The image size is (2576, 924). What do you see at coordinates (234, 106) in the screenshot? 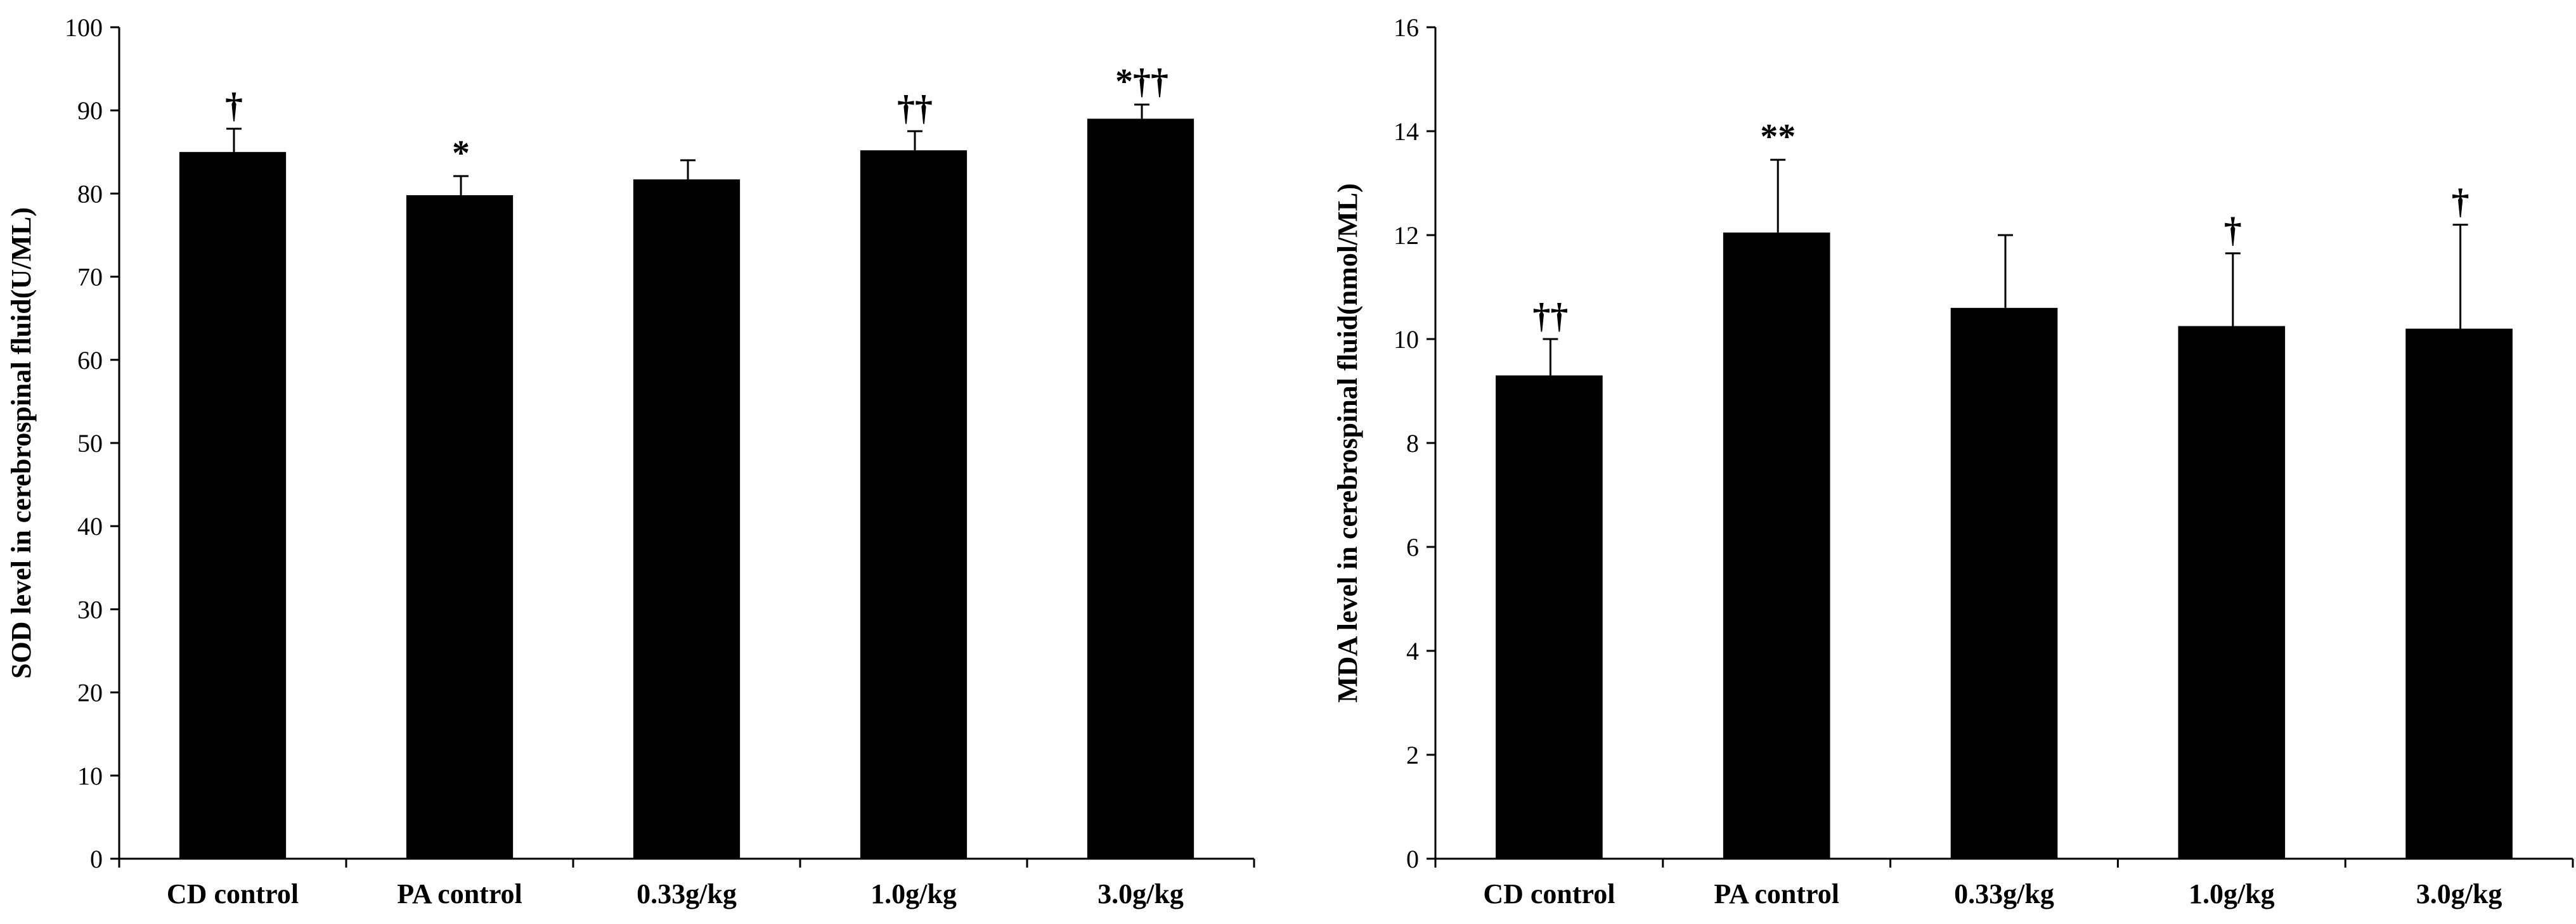
I see `sod-significance-0: †` at bounding box center [234, 106].